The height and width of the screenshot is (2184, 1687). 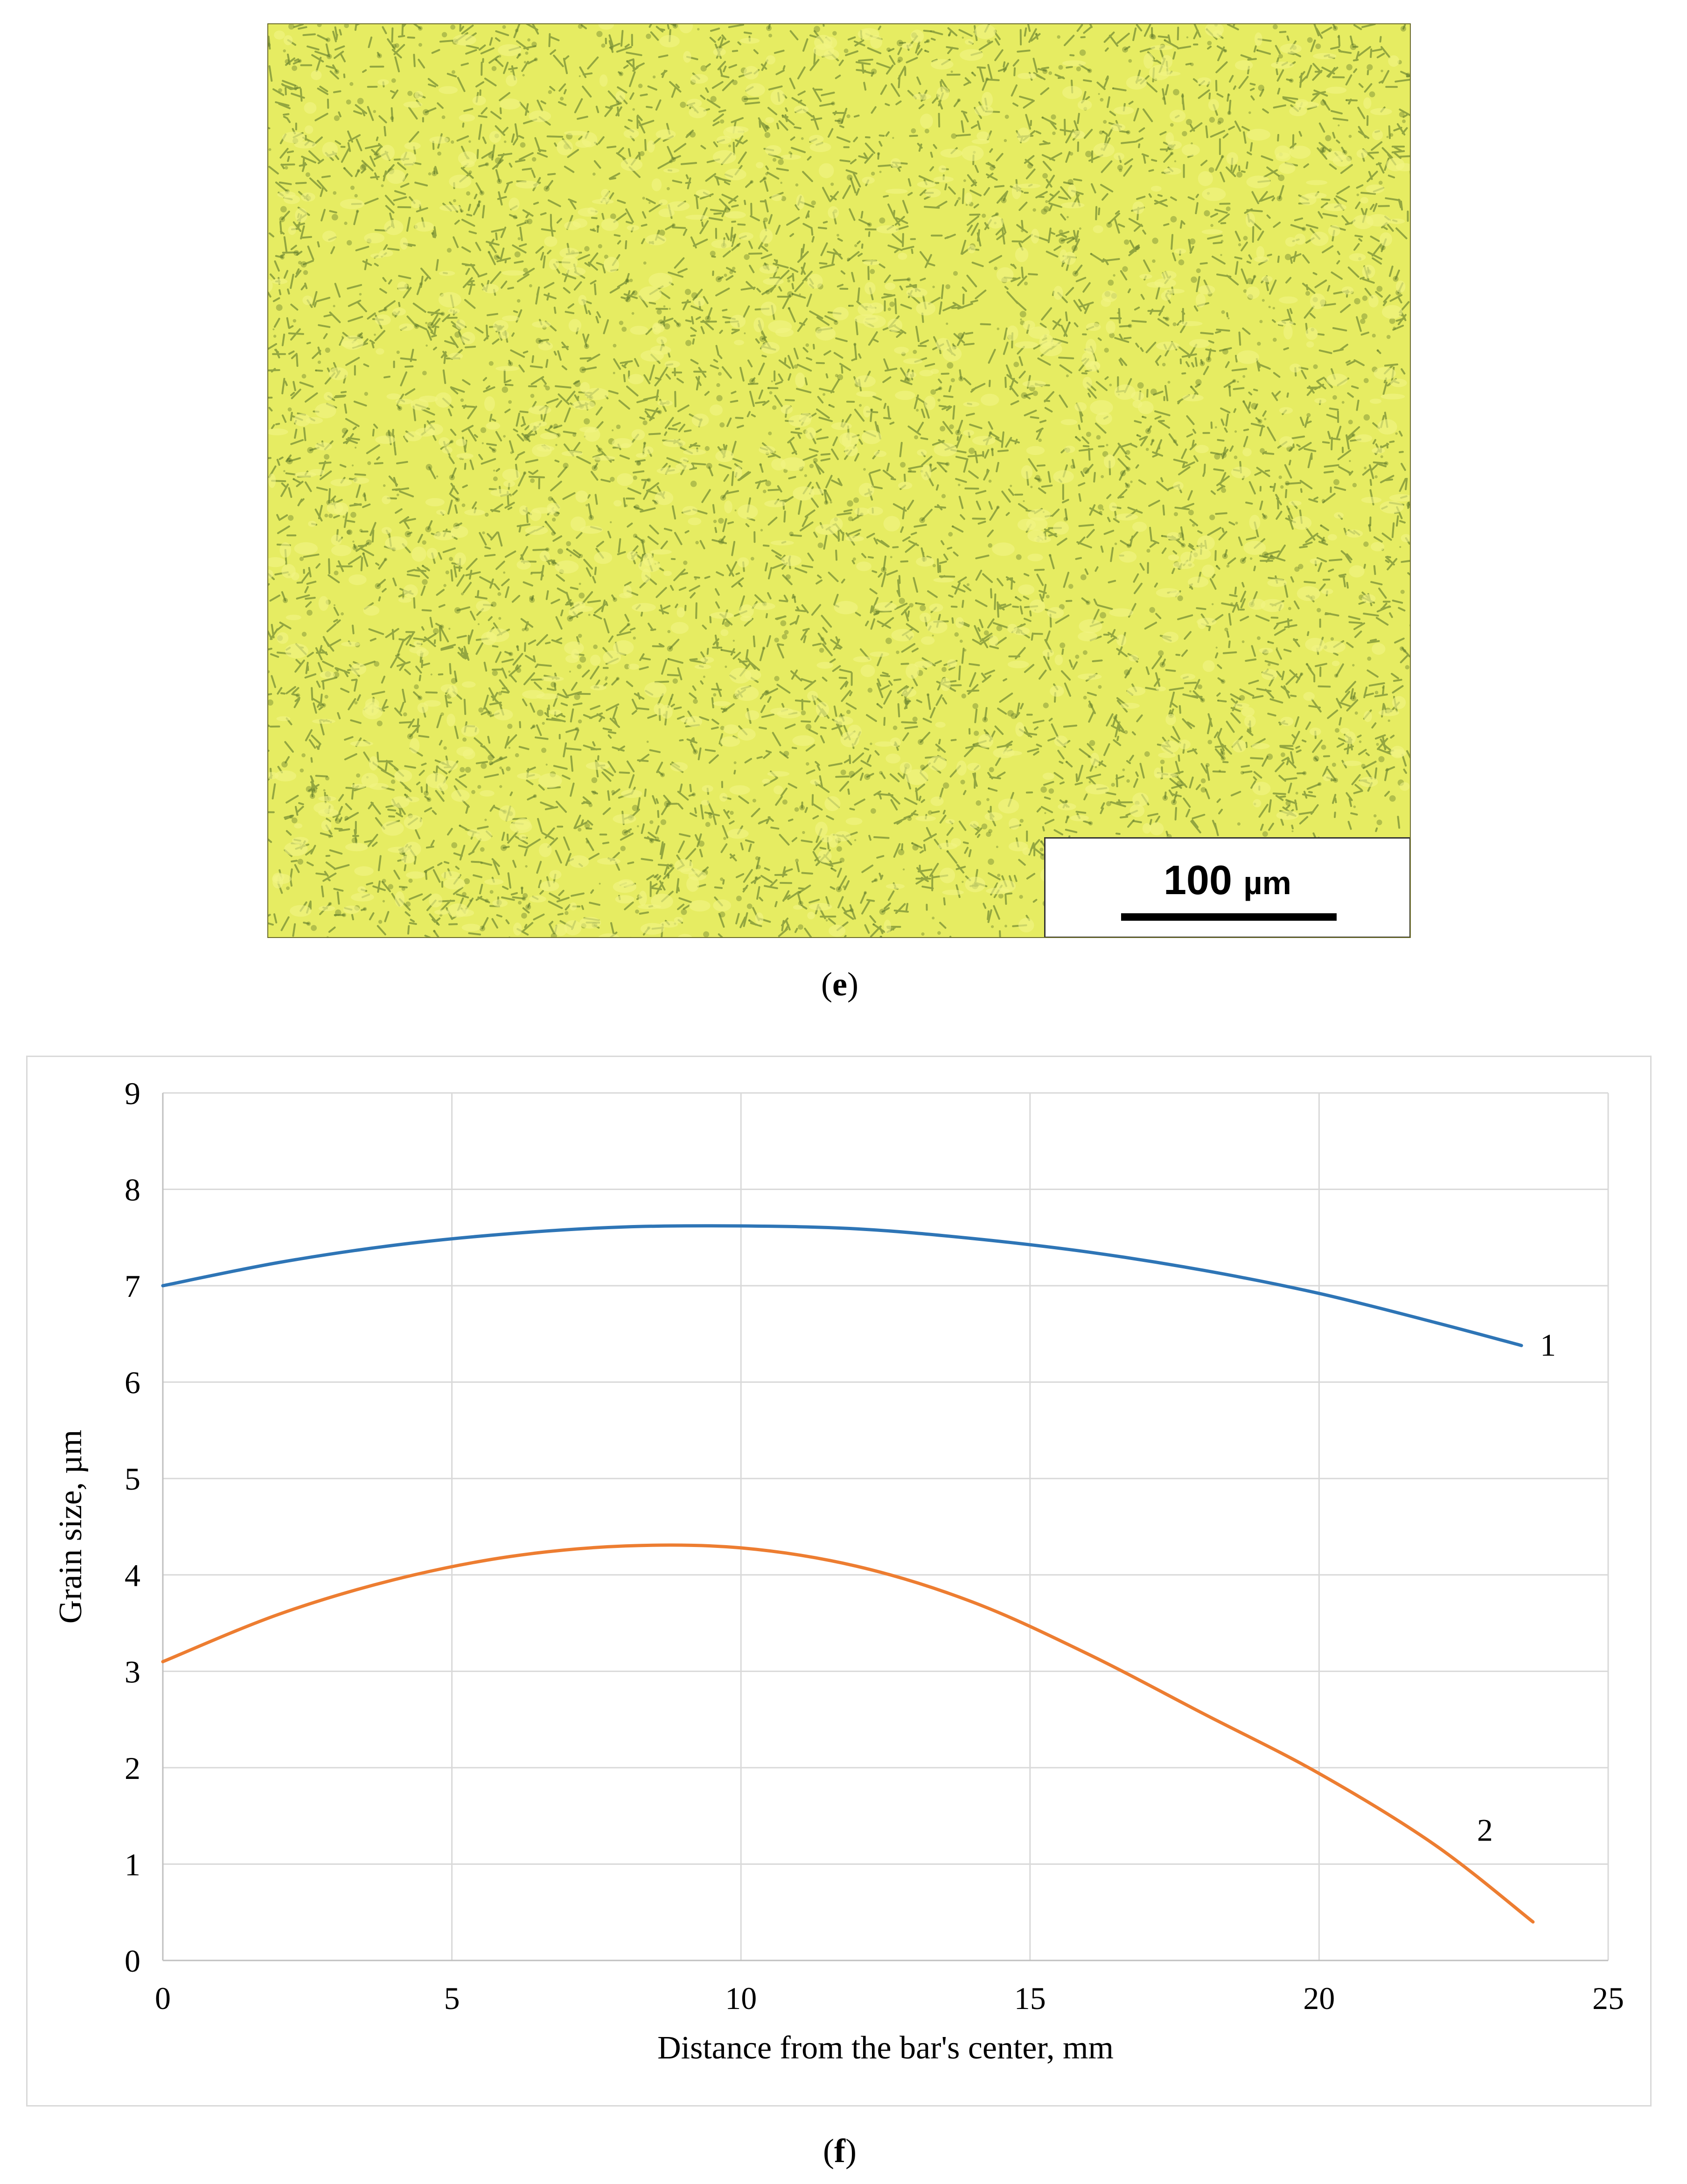 I want to click on x-axis-title: Distance from the bar's center, mm, so click(x=885, y=2048).